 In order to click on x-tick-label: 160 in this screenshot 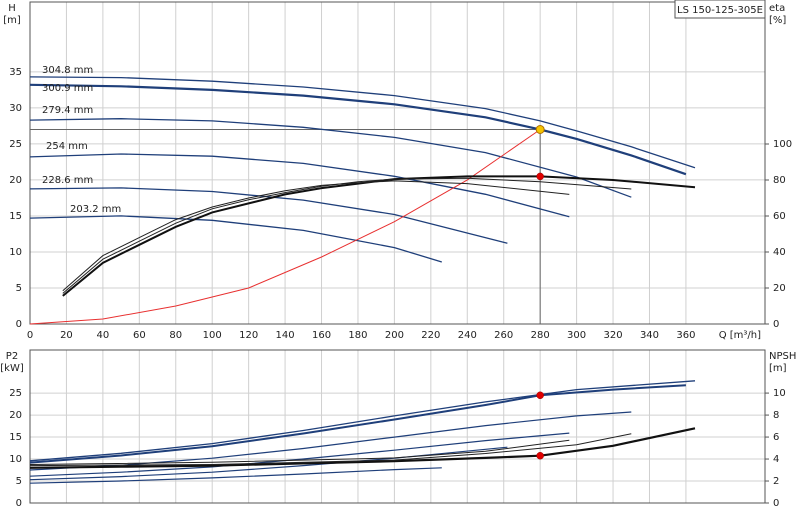, I will do `click(321, 335)`.